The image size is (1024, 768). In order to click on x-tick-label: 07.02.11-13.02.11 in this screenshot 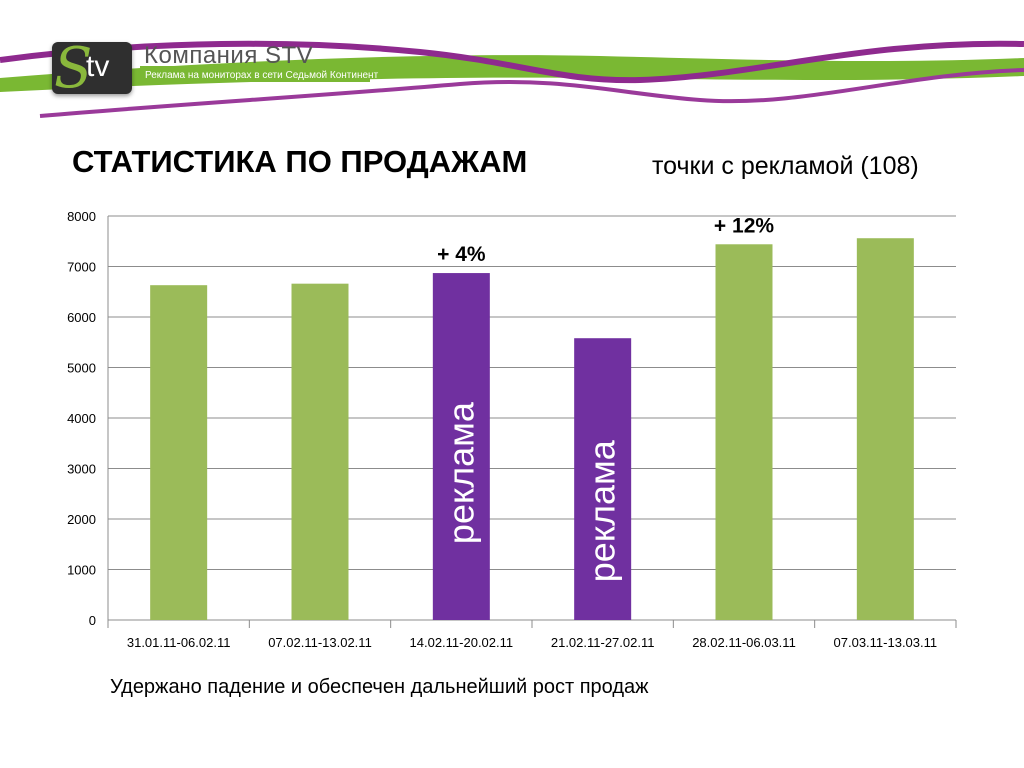, I will do `click(320, 642)`.